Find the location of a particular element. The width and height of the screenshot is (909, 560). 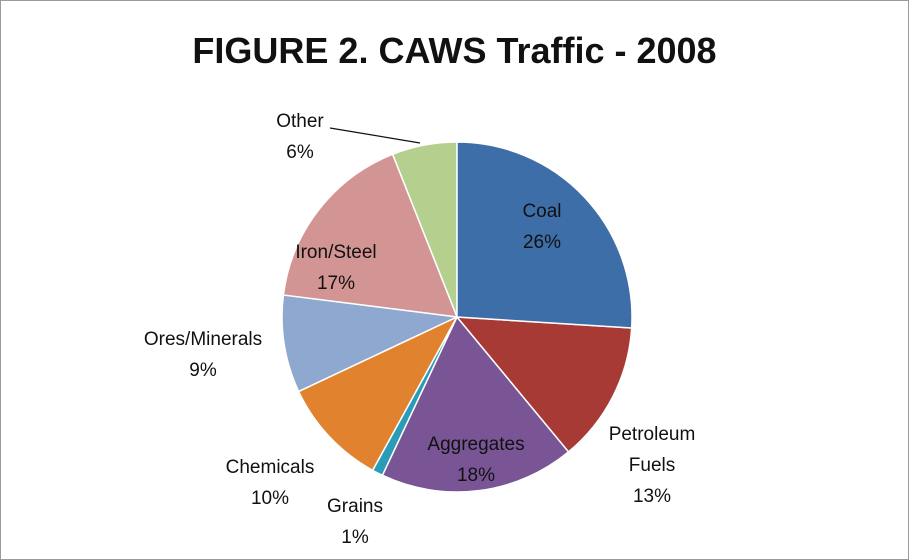

slice-label: Aggregates 18% is located at coordinates (476, 460).